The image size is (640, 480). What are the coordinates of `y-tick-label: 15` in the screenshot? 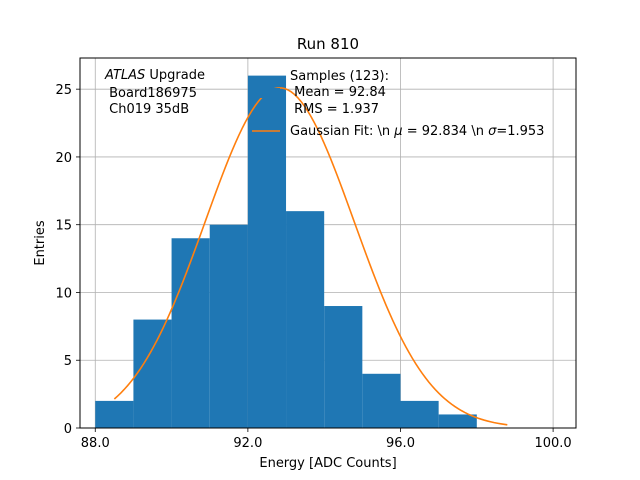 It's located at (63, 226).